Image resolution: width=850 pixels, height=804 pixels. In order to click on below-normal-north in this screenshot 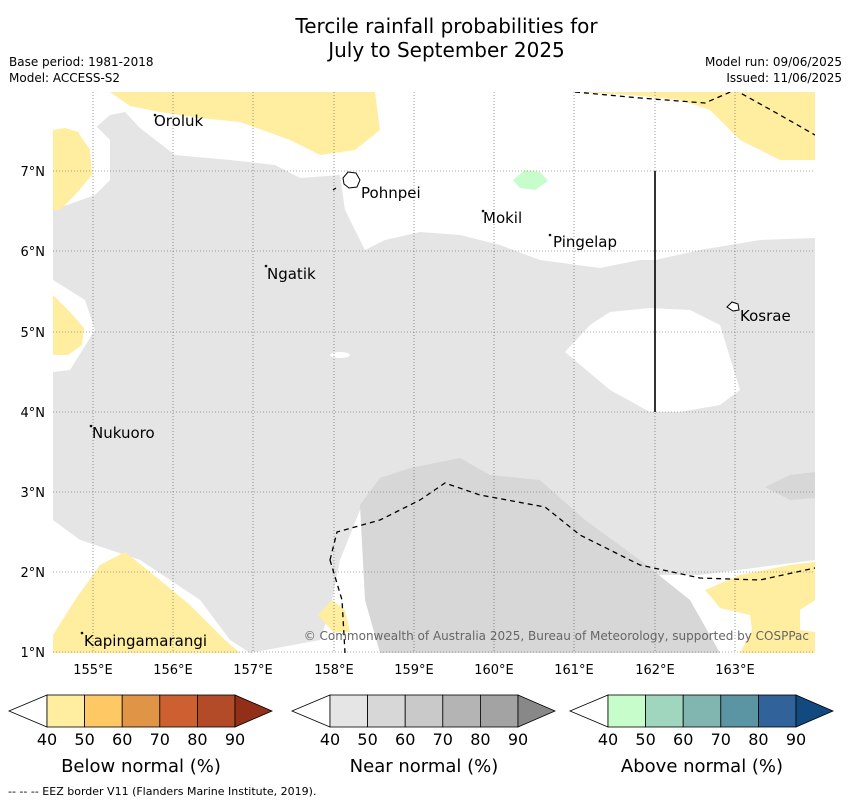, I will do `click(245, 123)`.